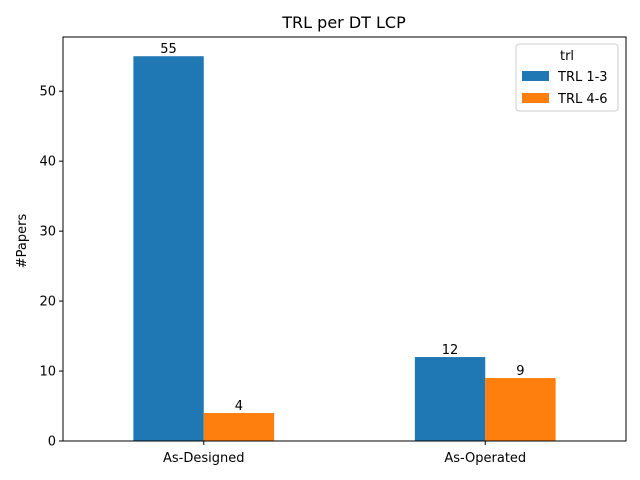  I want to click on y-tick-label: 20, so click(47, 302).